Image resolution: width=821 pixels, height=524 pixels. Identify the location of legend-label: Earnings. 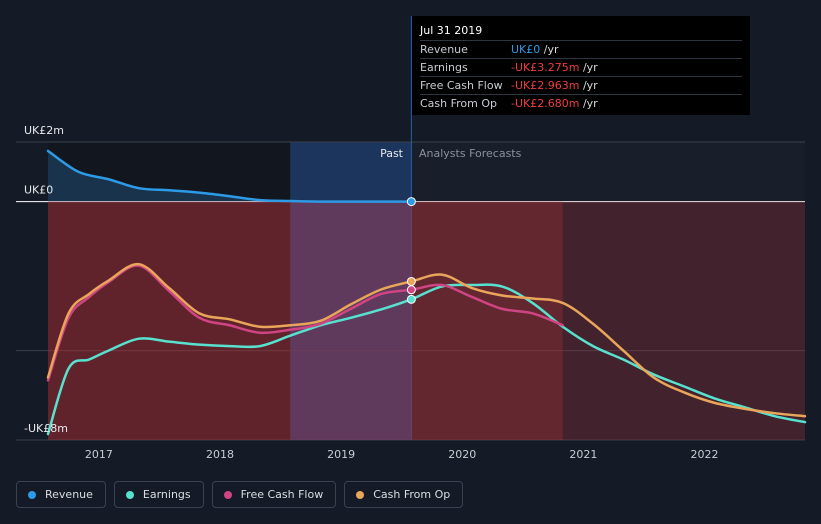
(166, 494).